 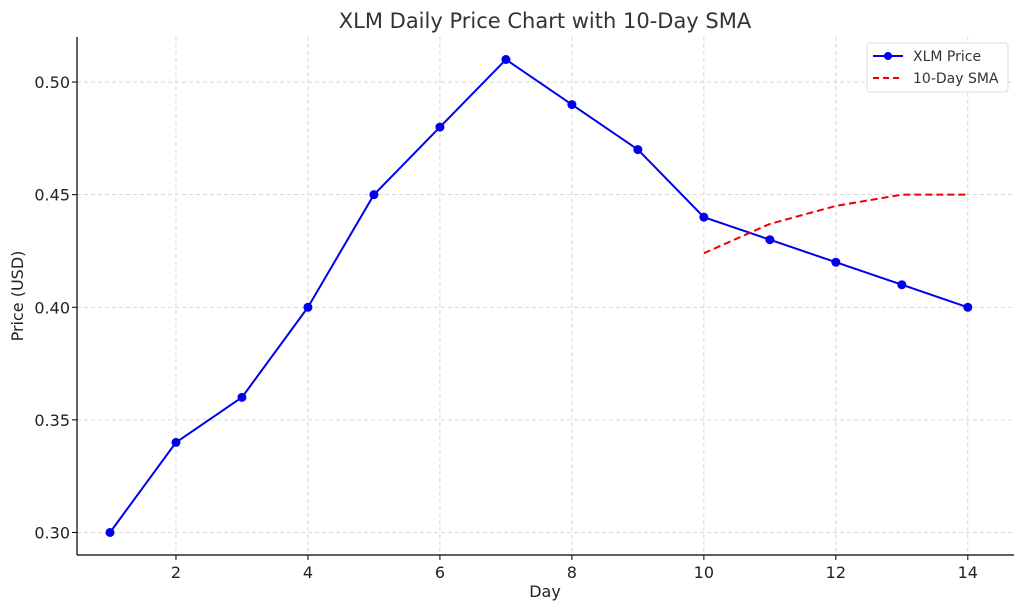 What do you see at coordinates (440, 572) in the screenshot?
I see `x-tick-label-6: 6` at bounding box center [440, 572].